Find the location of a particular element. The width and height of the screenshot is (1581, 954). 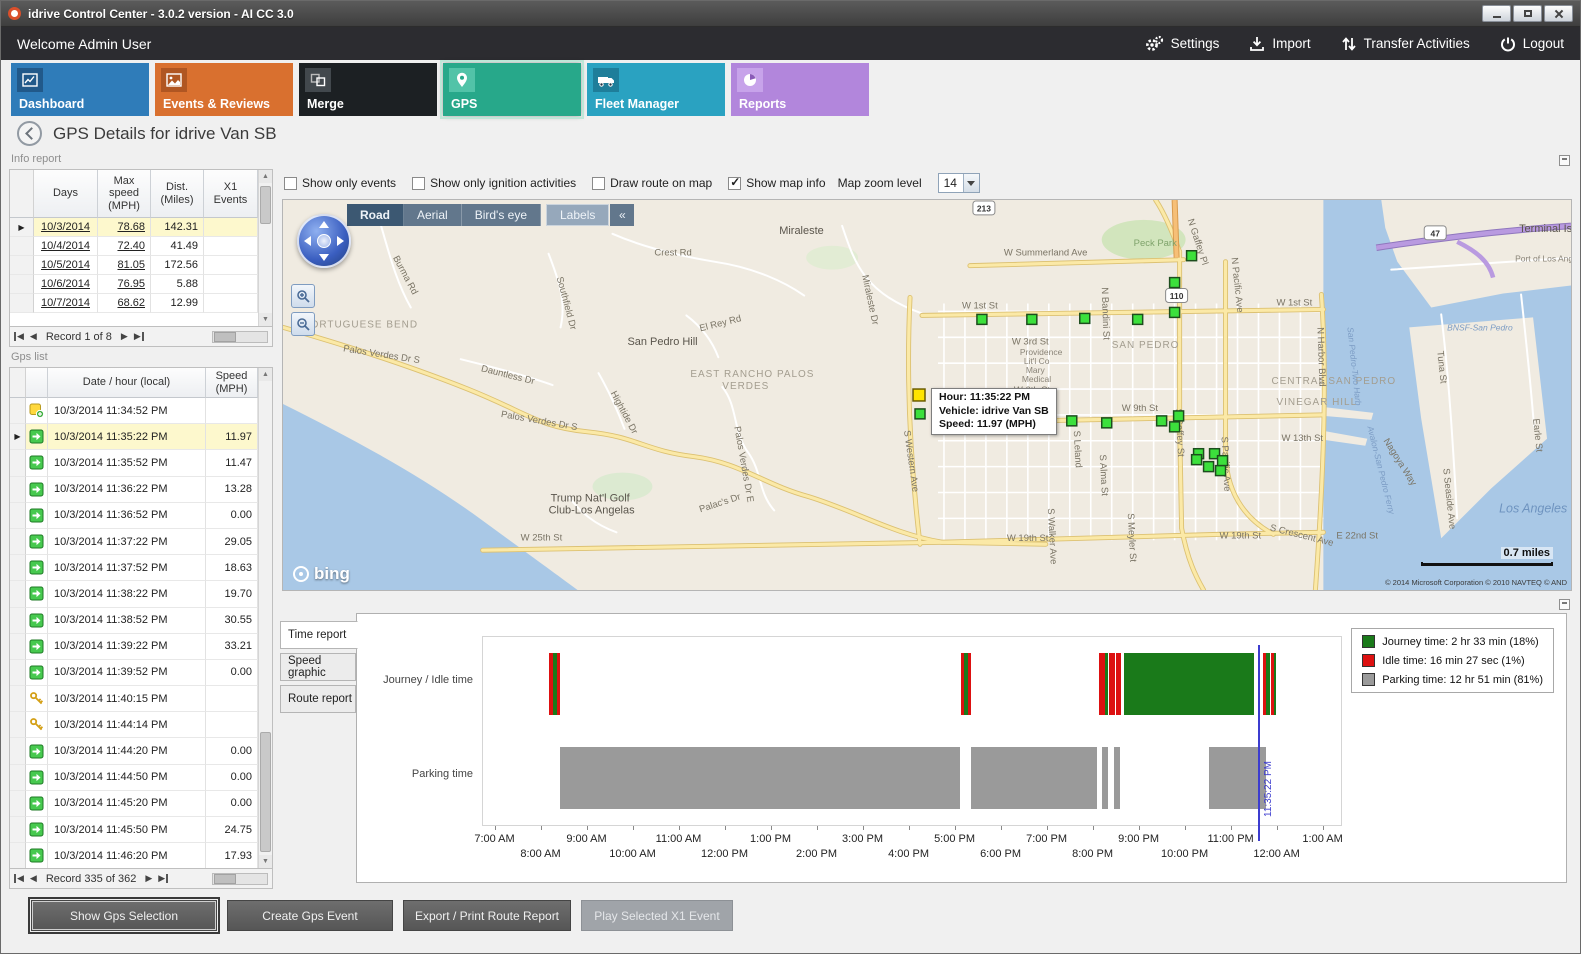

column-header: Days is located at coordinates (66, 194).